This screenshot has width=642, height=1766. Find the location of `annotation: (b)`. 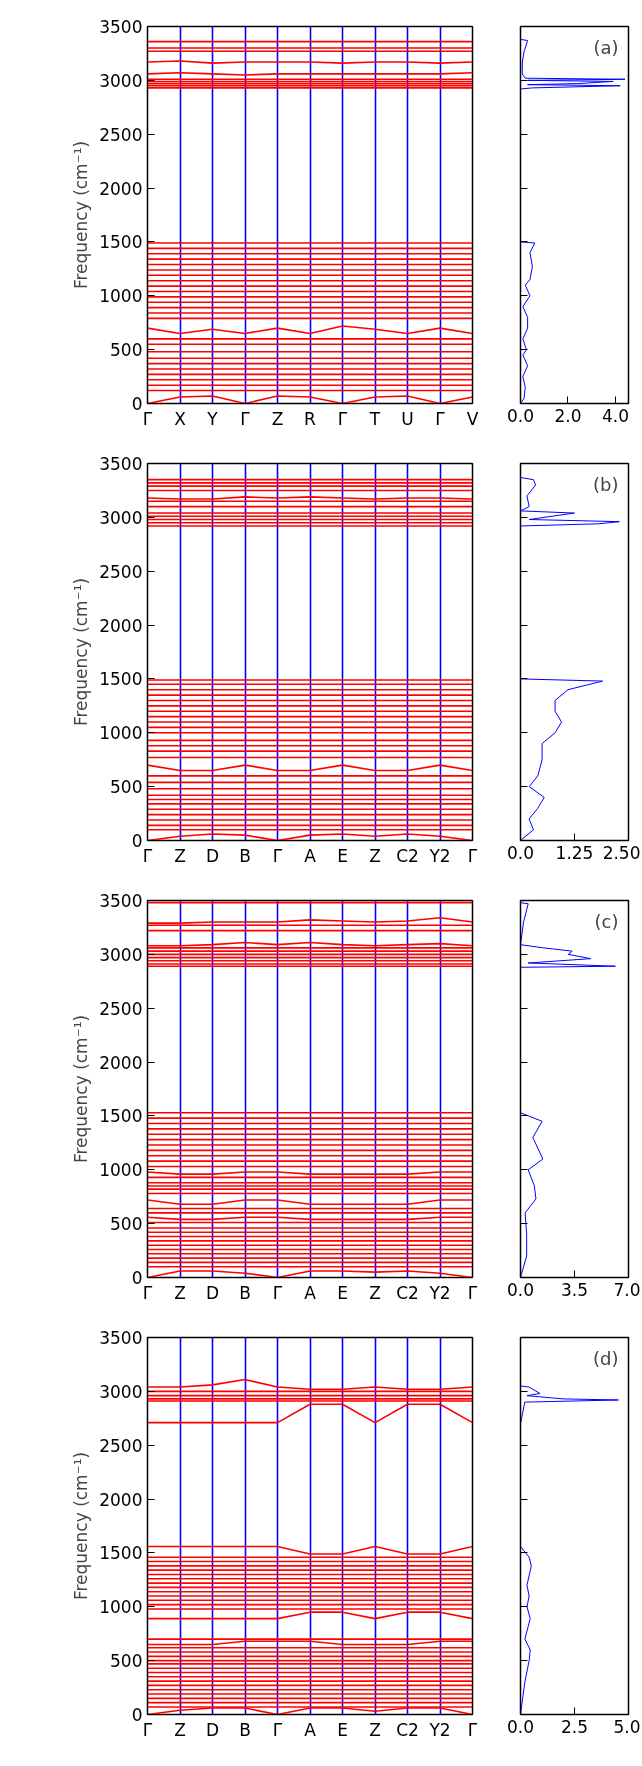

annotation: (b) is located at coordinates (606, 484).